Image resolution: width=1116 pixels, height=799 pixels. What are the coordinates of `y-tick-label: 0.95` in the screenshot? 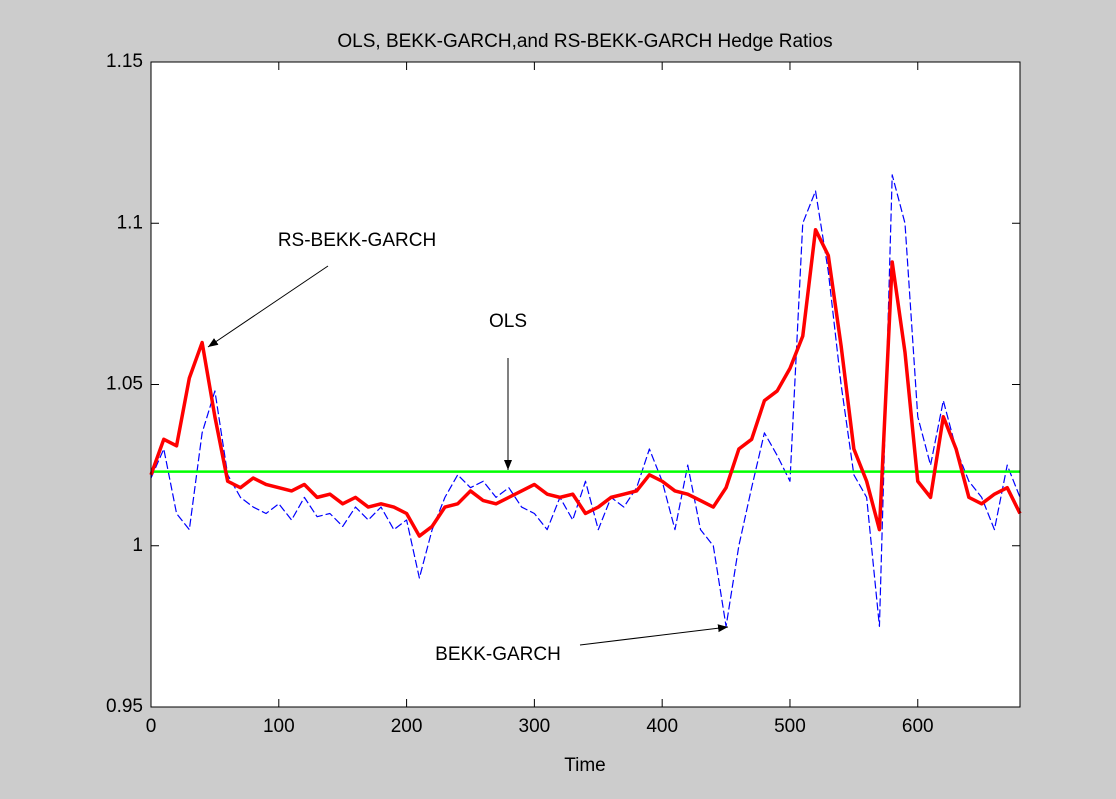 It's located at (124, 706).